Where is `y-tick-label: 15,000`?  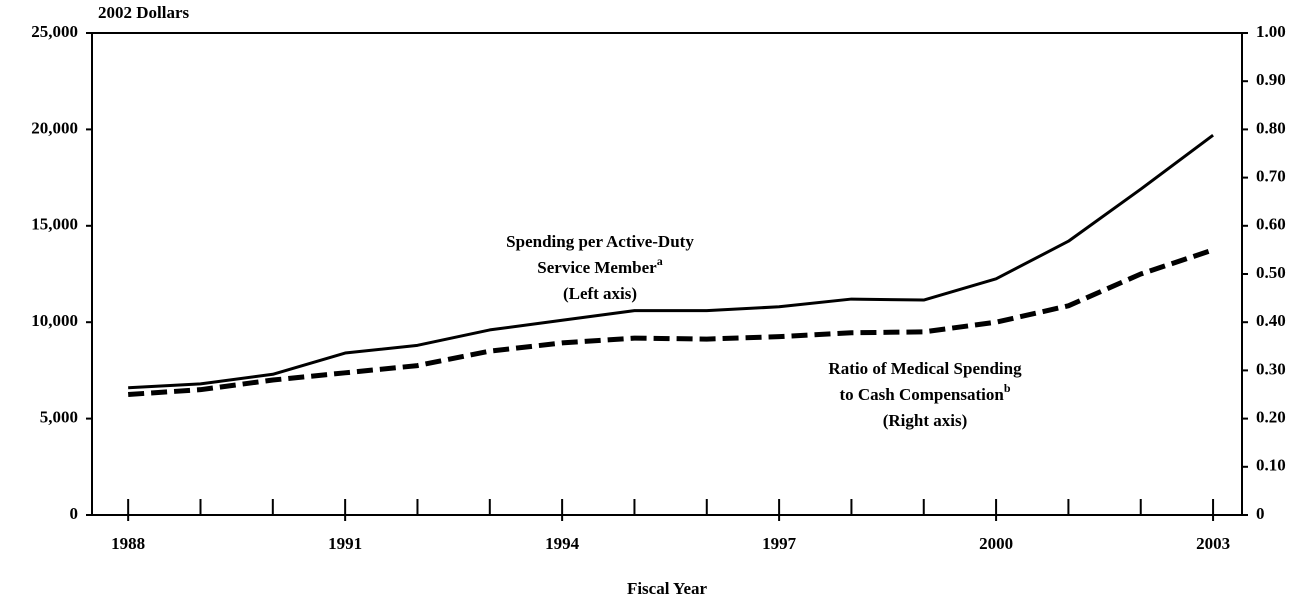 y-tick-label: 15,000 is located at coordinates (54, 224).